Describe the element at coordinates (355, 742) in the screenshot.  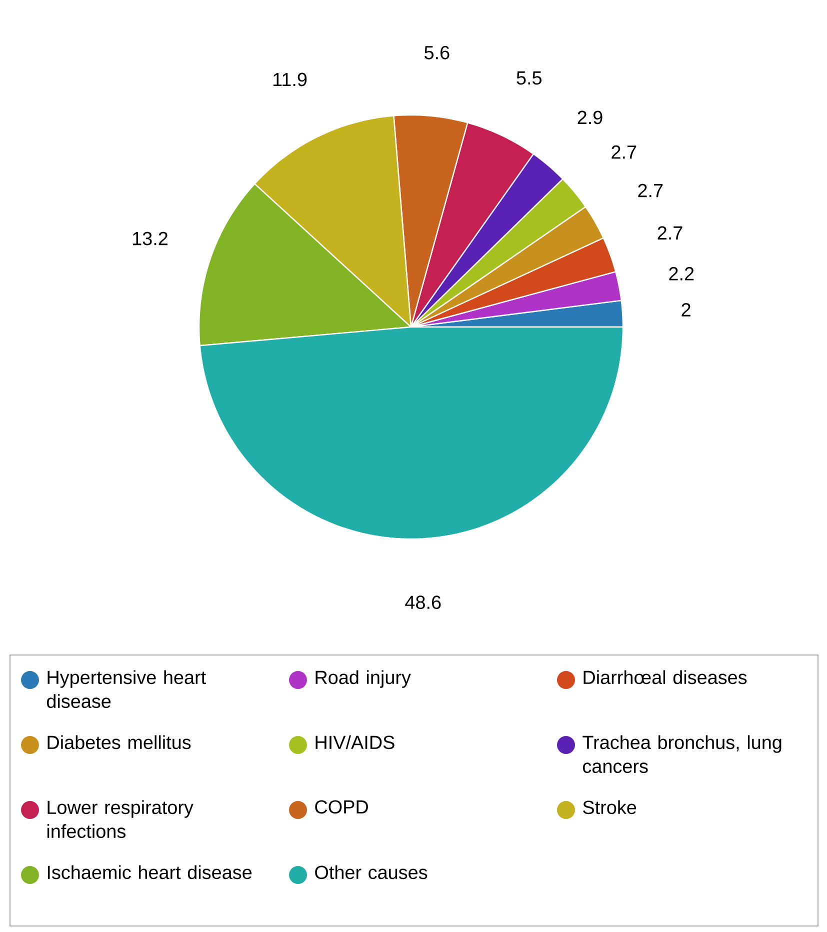
I see `legend-label: HIV/AIDS` at that location.